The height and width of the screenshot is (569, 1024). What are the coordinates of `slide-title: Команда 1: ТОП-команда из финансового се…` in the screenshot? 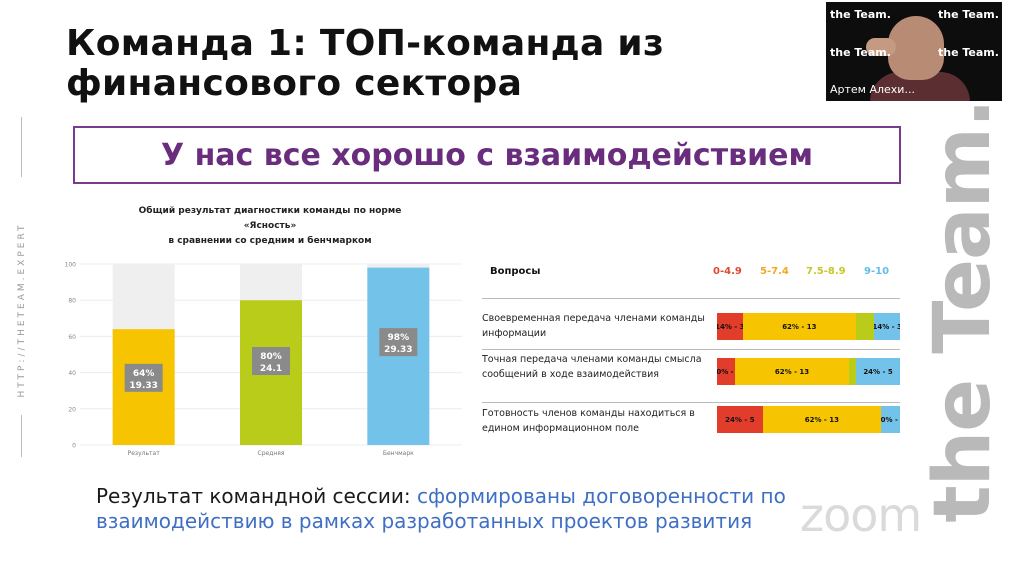 It's located at (365, 64).